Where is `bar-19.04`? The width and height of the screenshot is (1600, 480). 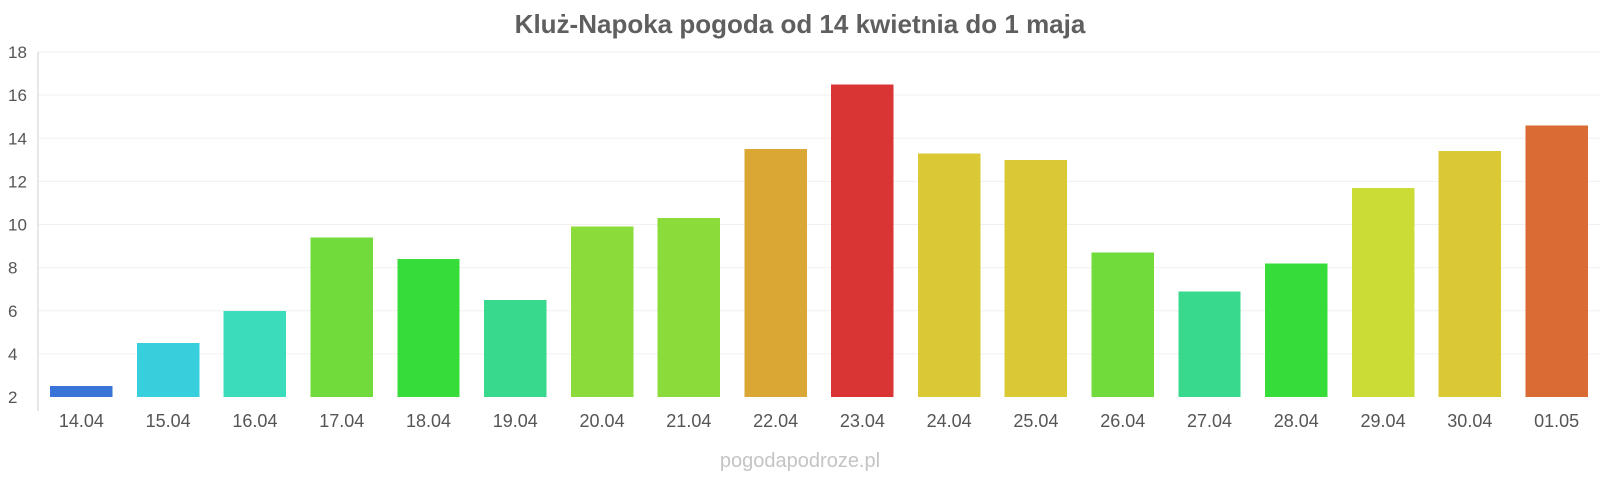
bar-19.04 is located at coordinates (515, 348).